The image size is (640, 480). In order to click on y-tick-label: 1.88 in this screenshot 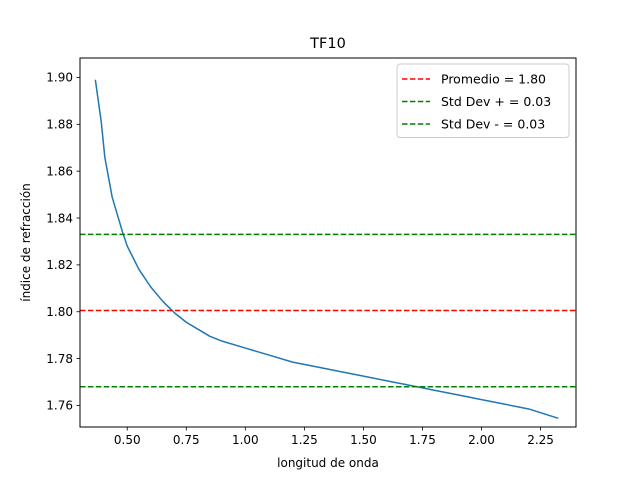, I will do `click(59, 125)`.